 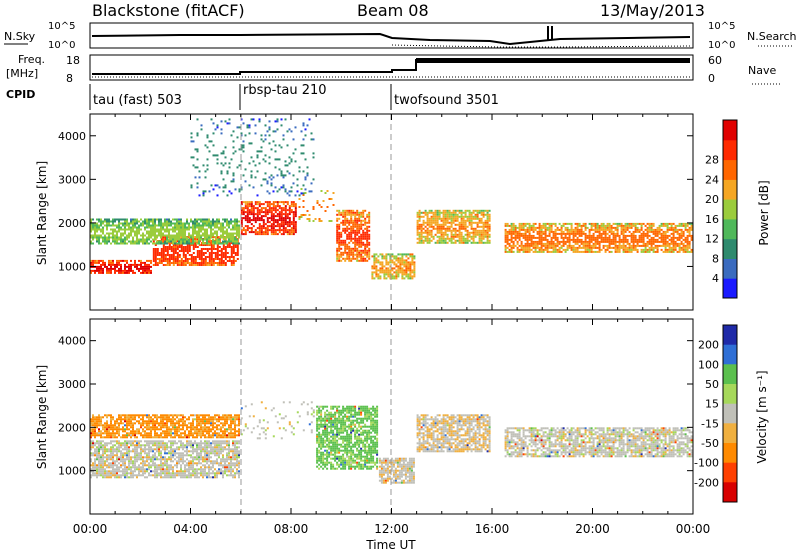 What do you see at coordinates (69, 78) in the screenshot?
I see `freq-tick-low: 8` at bounding box center [69, 78].